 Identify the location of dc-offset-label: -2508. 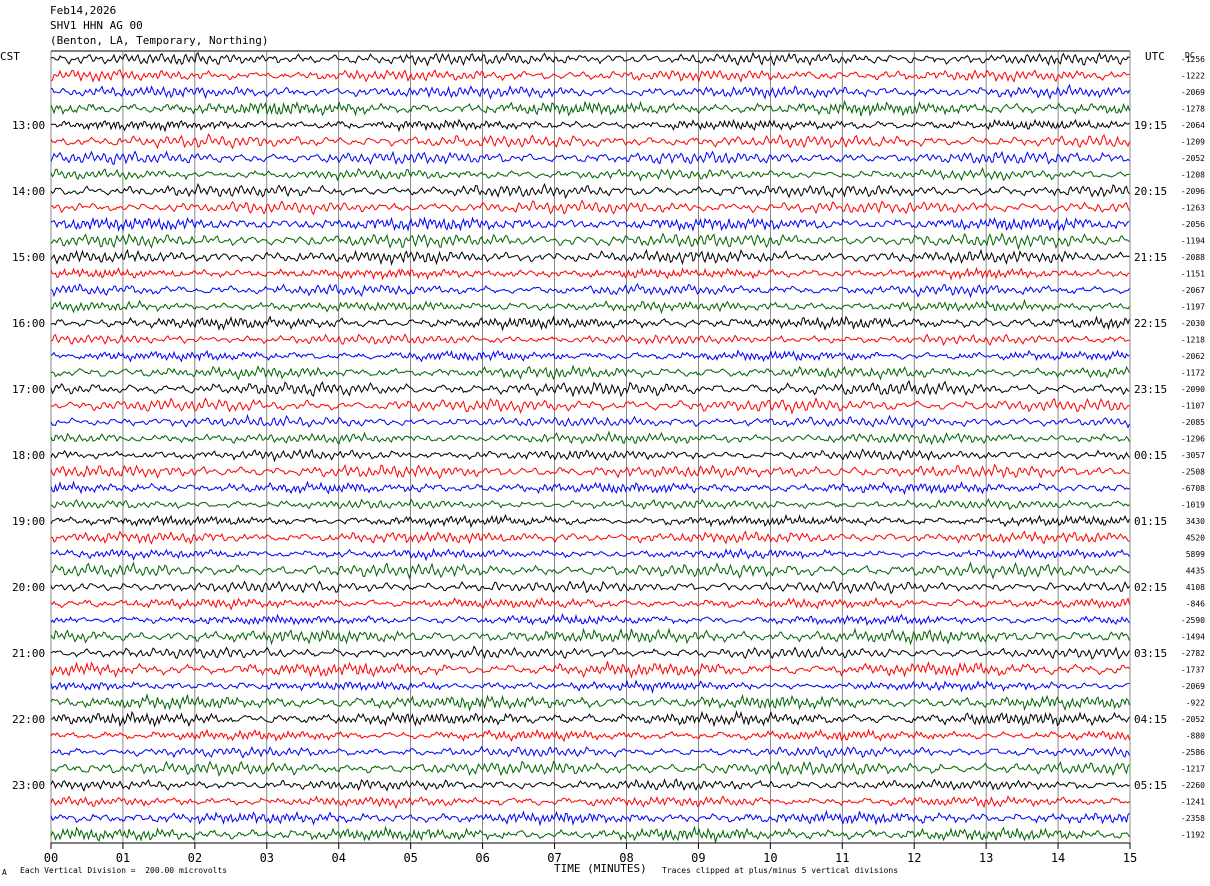
(1193, 472).